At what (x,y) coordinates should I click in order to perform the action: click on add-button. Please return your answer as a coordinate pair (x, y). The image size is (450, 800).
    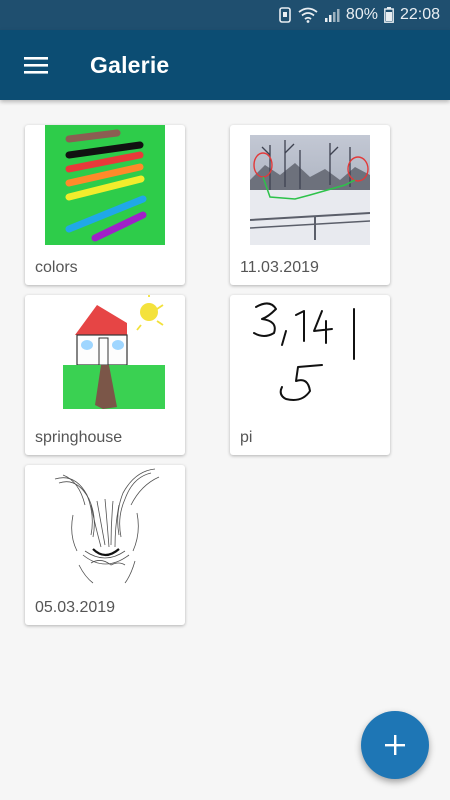
    Looking at the image, I should click on (395, 745).